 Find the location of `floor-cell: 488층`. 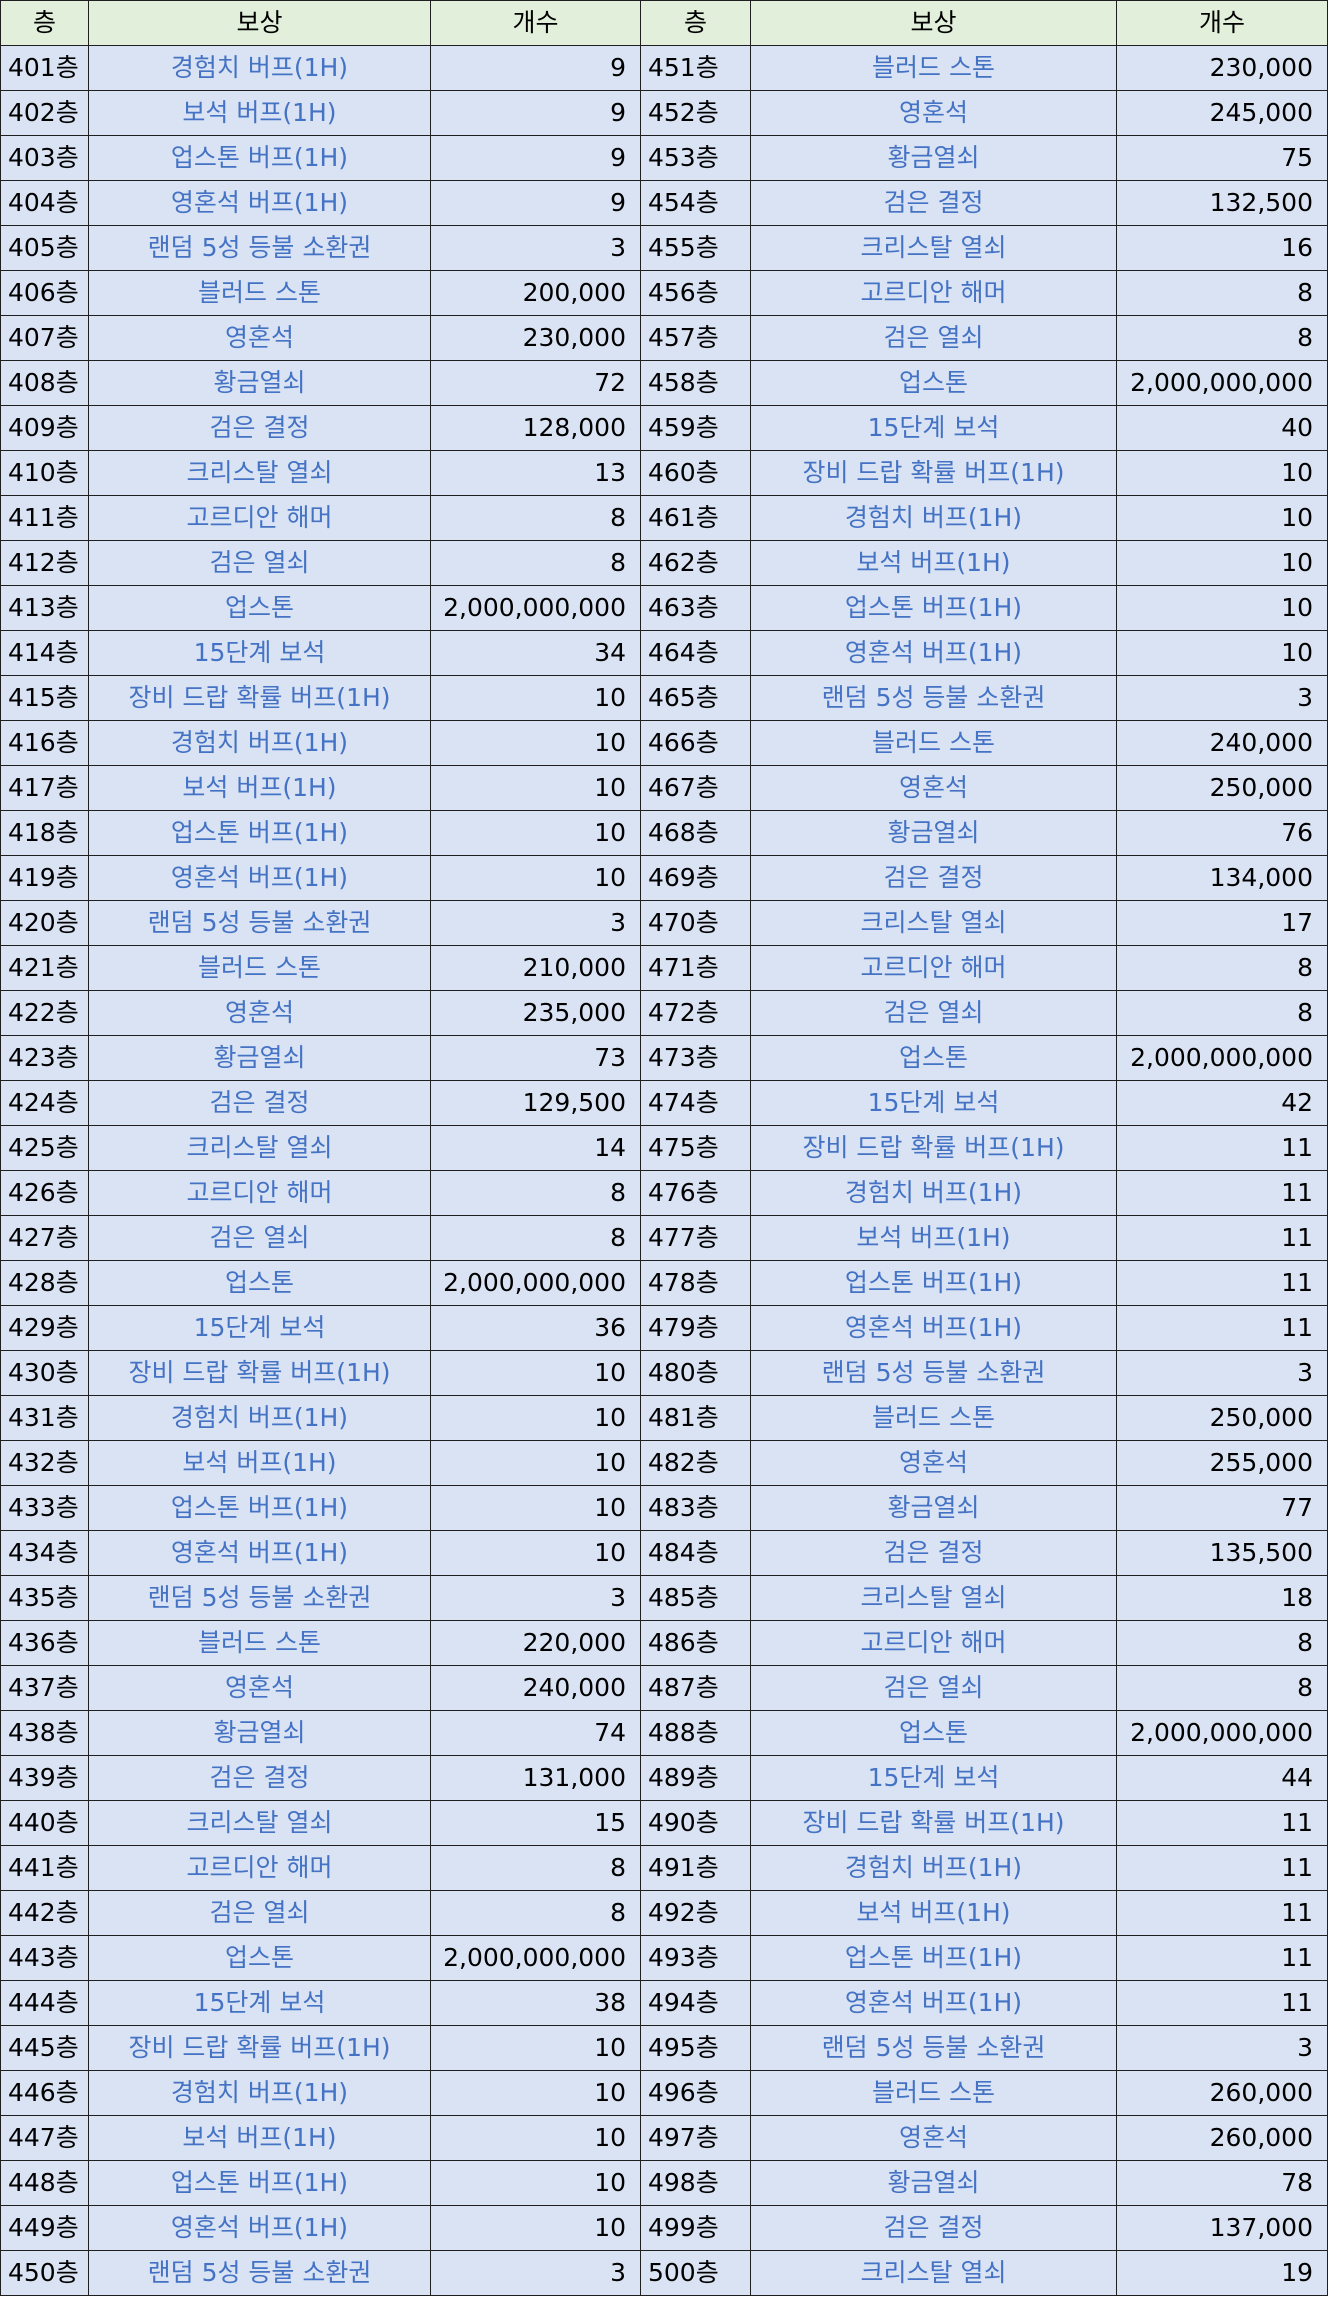

floor-cell: 488층 is located at coordinates (695, 1733).